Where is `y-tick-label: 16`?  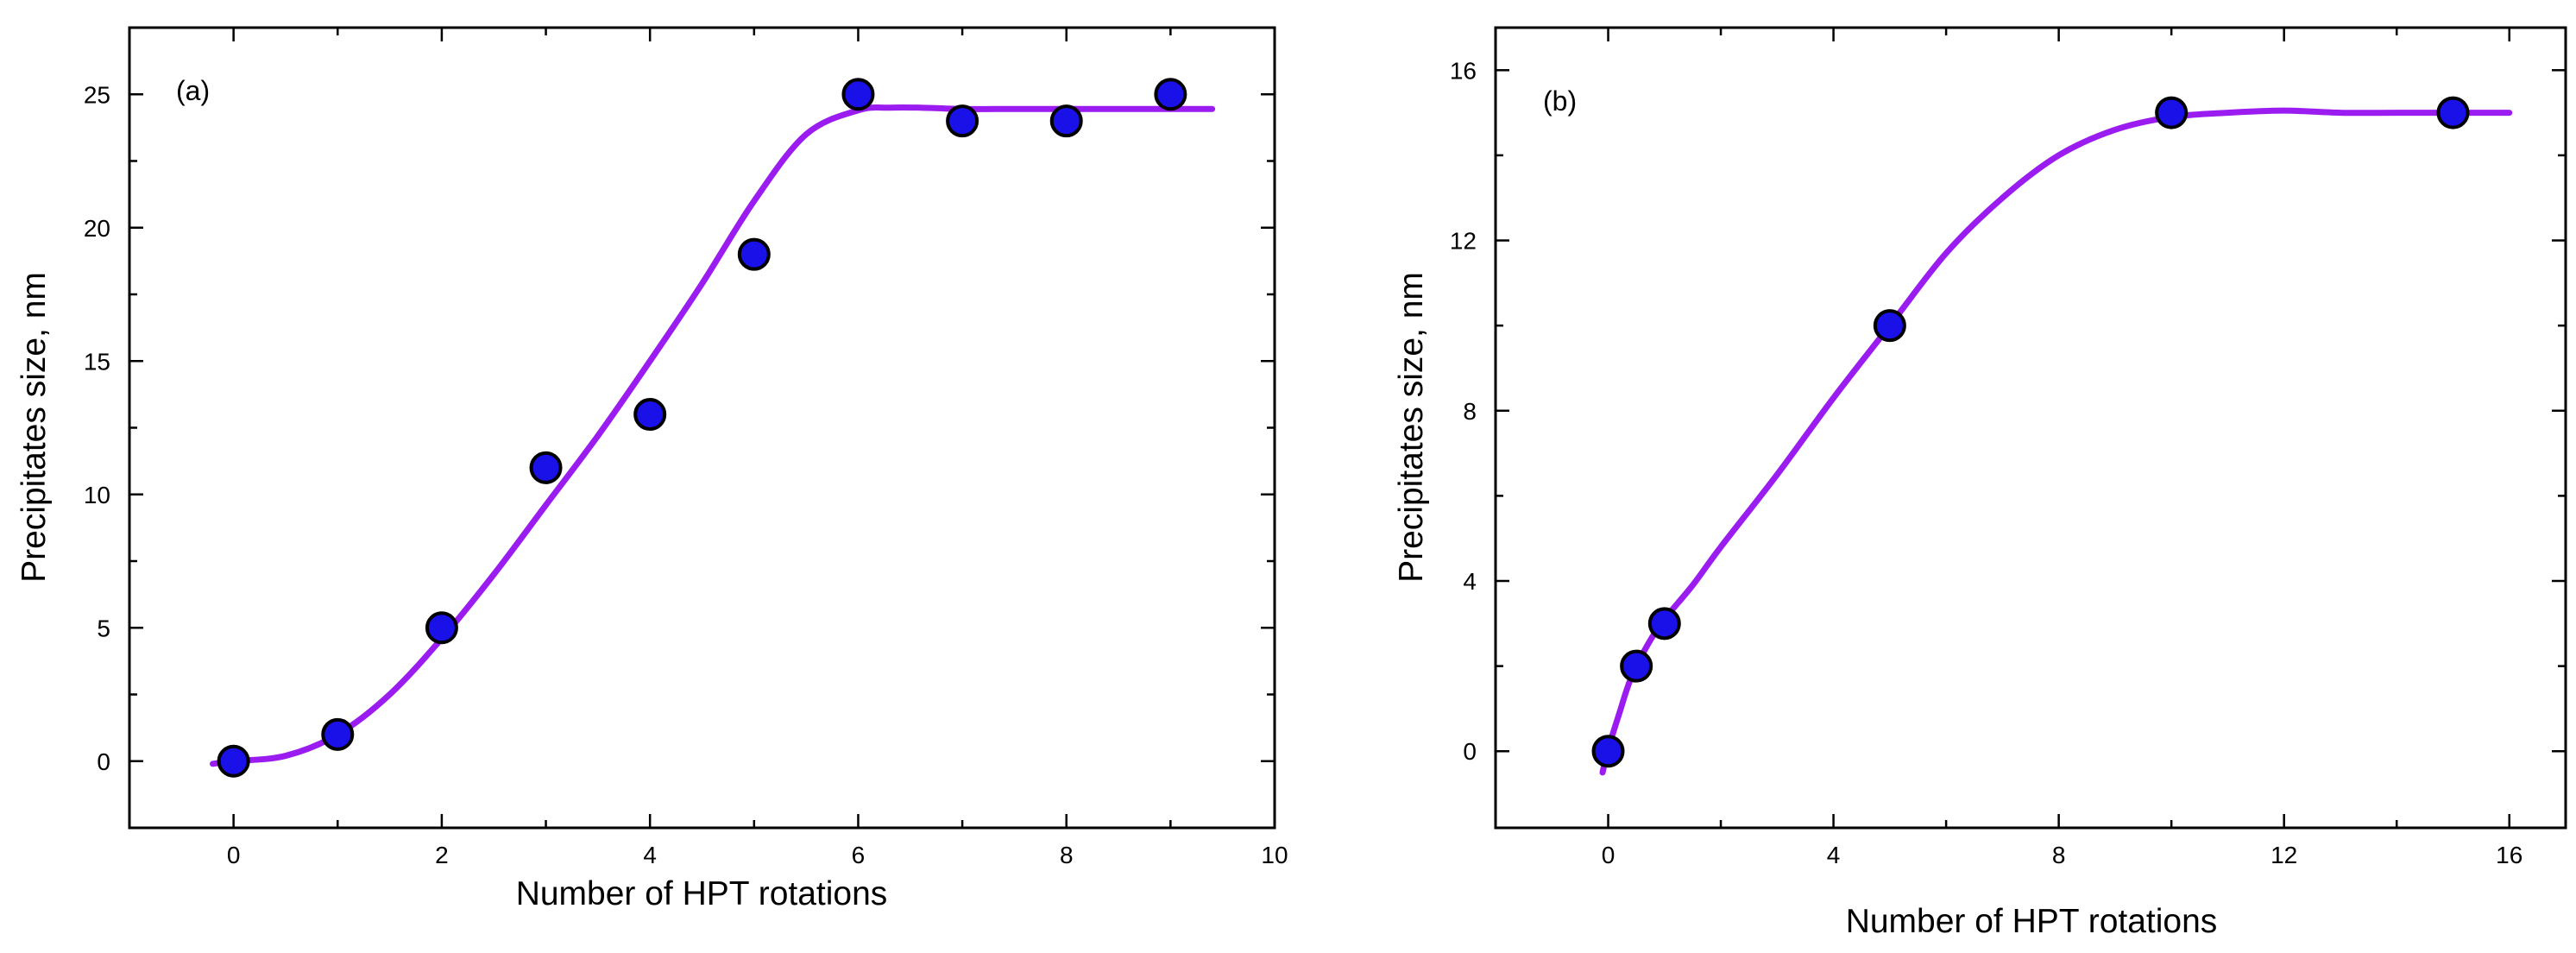 y-tick-label: 16 is located at coordinates (1464, 70).